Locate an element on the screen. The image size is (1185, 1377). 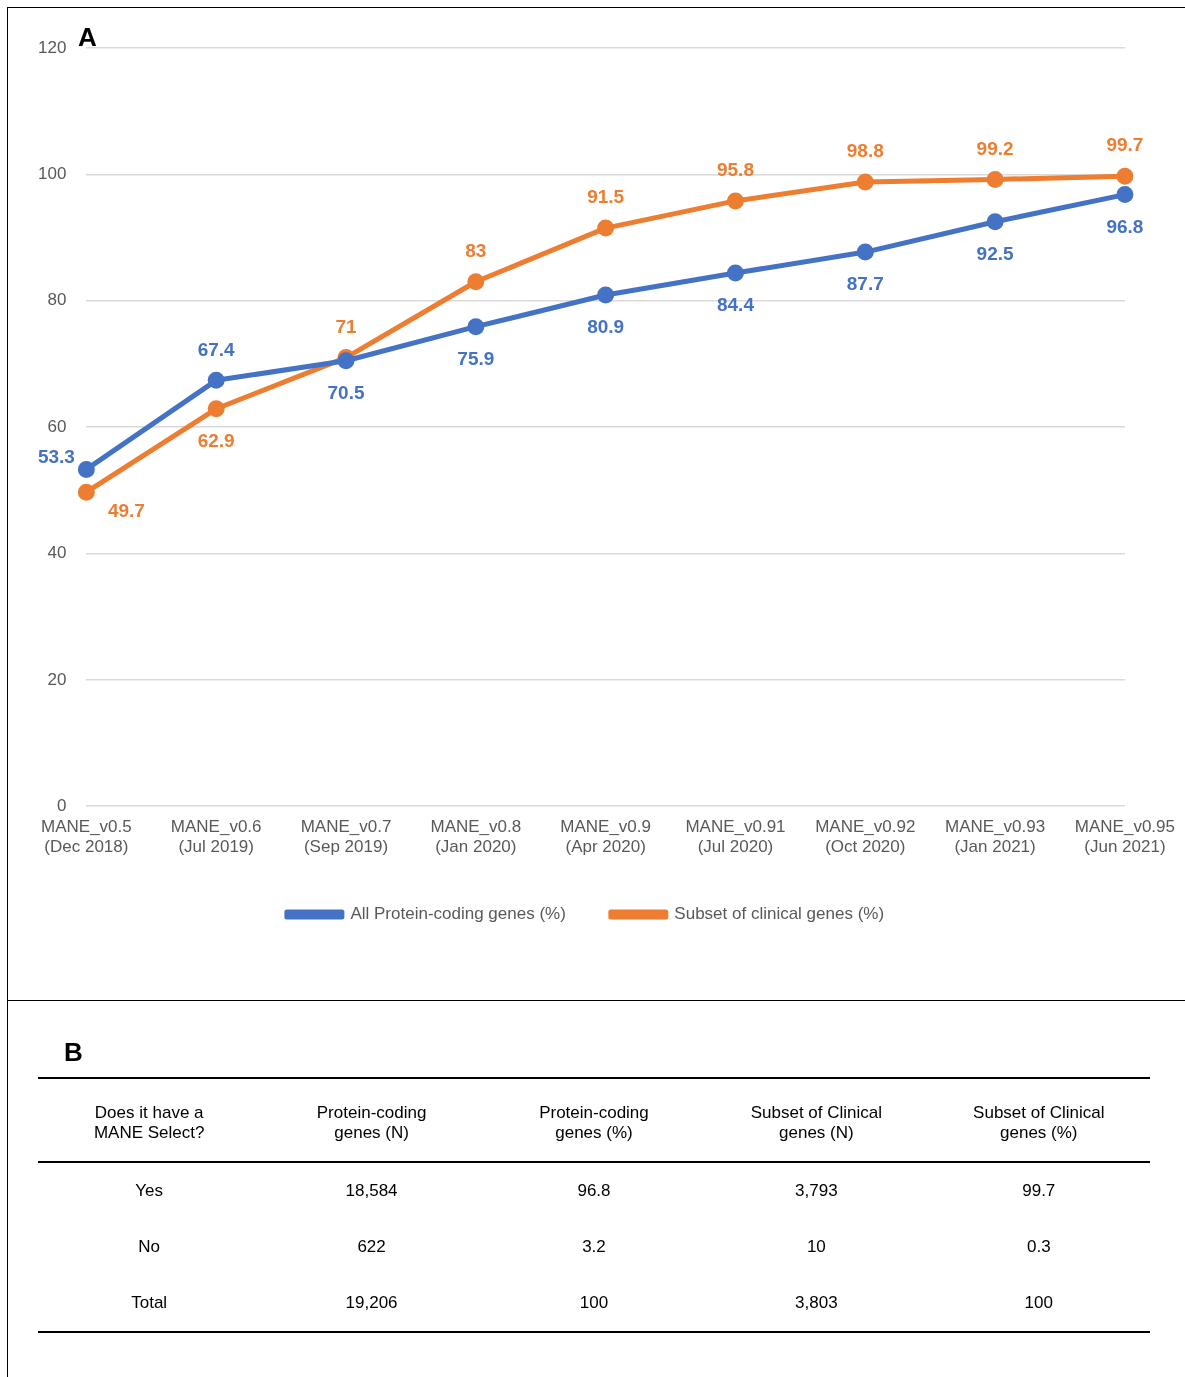
data-label: 91.5 is located at coordinates (606, 197).